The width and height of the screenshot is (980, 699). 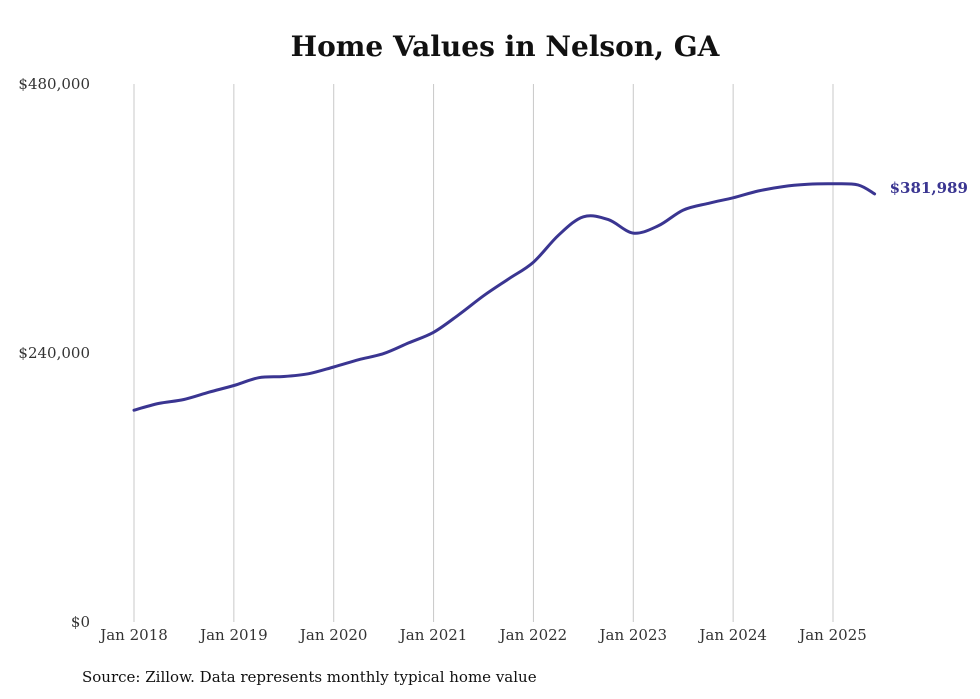 What do you see at coordinates (54, 84) in the screenshot?
I see `y-tick-label: $480,000` at bounding box center [54, 84].